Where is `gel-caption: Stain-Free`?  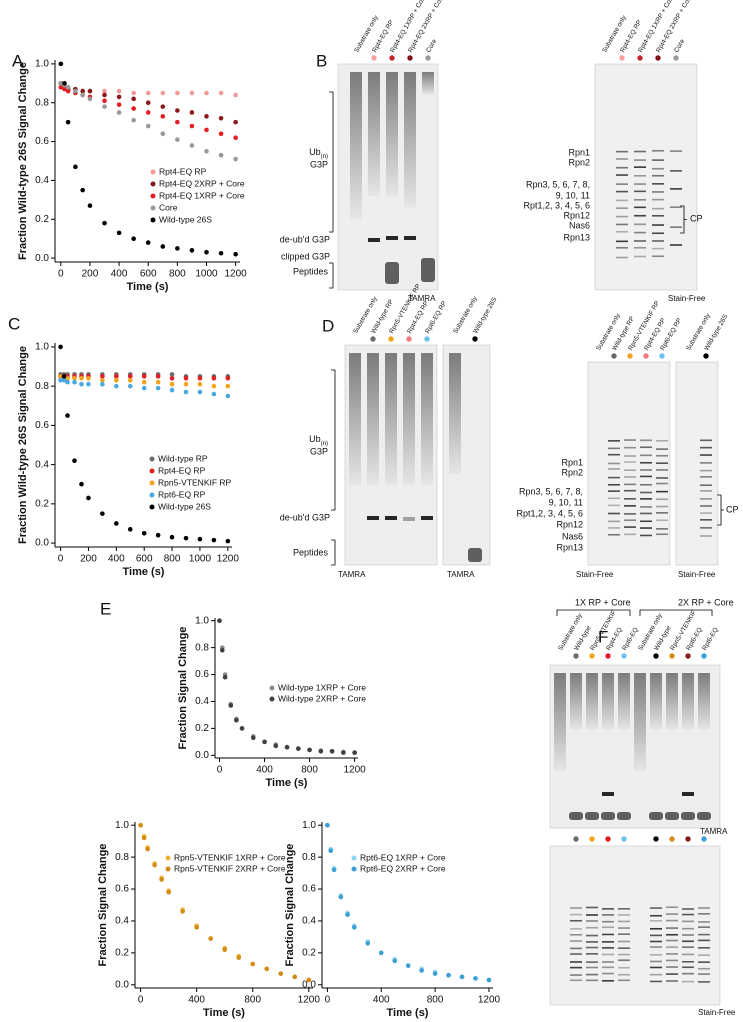
gel-caption: Stain-Free is located at coordinates (717, 1012).